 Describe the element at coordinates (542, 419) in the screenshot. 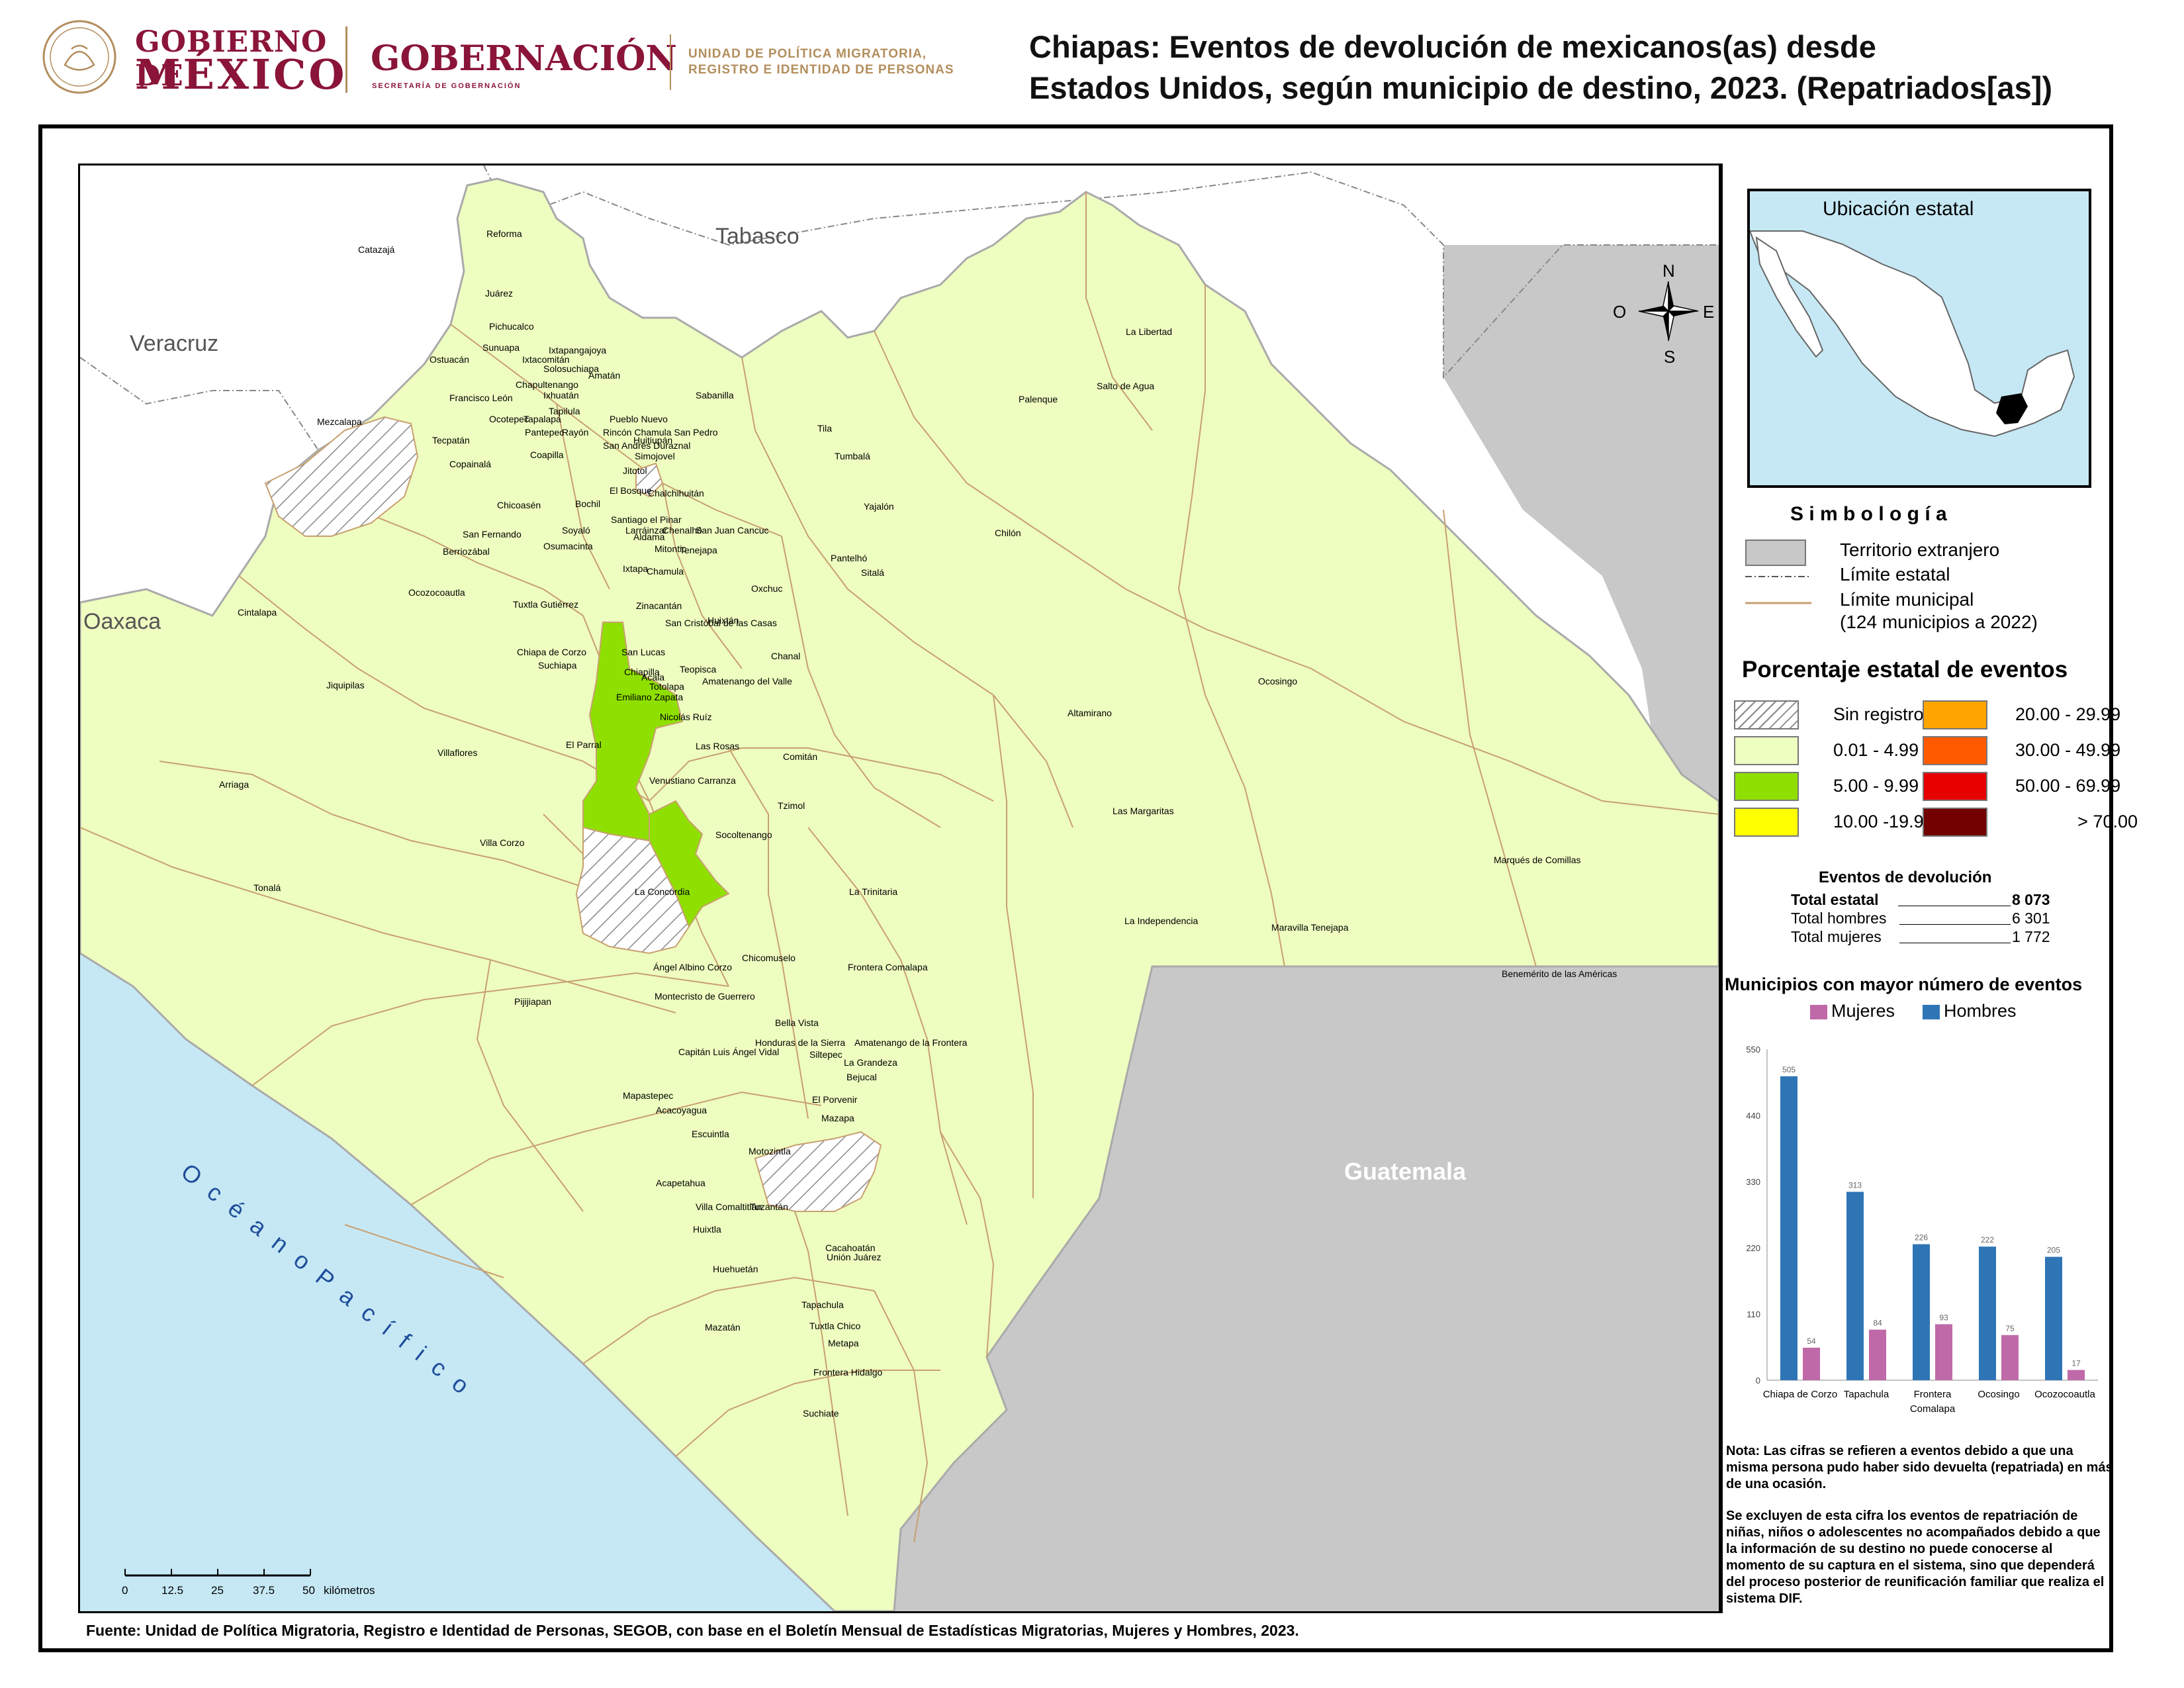

I see `municipality-label: Tapalapa` at that location.